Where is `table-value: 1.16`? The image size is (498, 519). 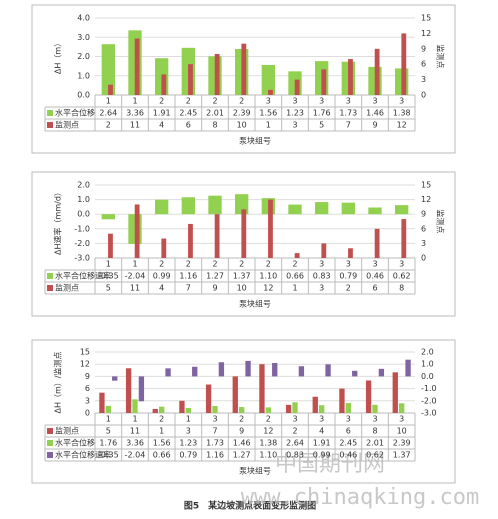 table-value: 1.16 is located at coordinates (215, 455).